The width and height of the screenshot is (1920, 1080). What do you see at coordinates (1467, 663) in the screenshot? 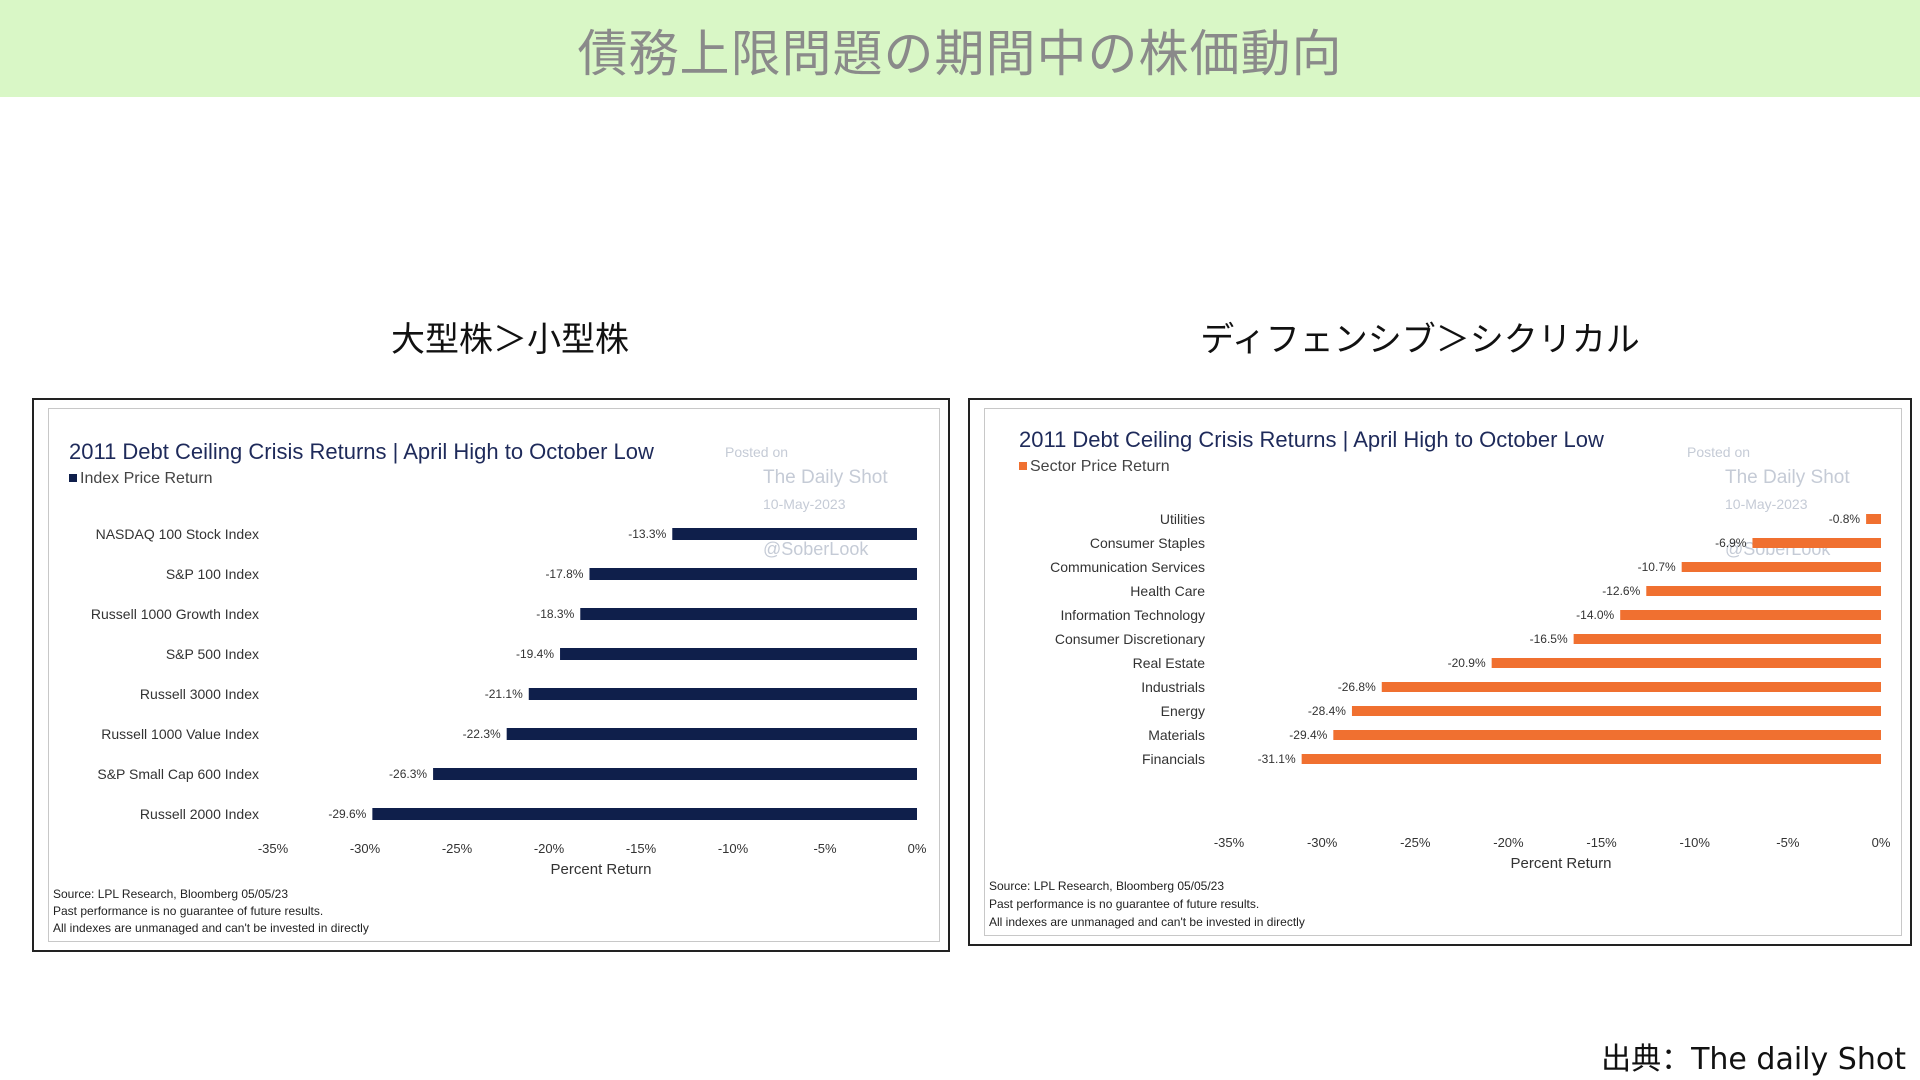
I see `data-label: -20.9%` at bounding box center [1467, 663].